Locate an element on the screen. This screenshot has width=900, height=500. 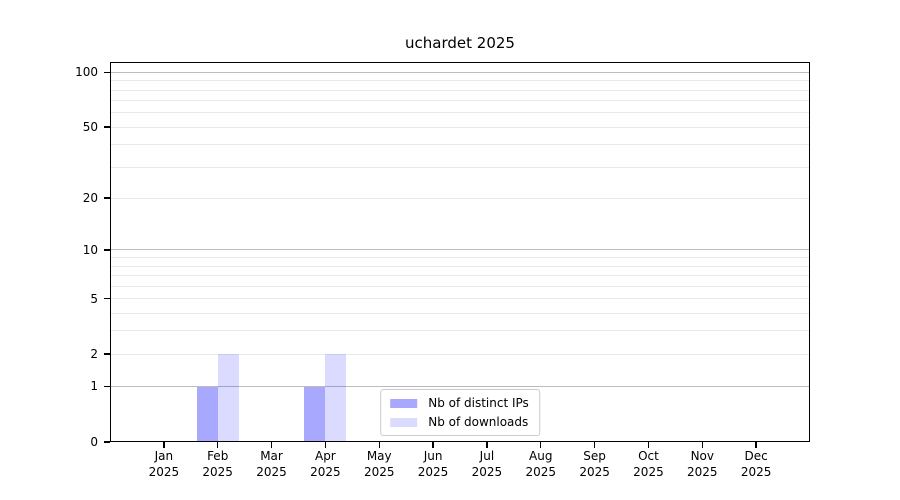
legend-item: Nb of downloads is located at coordinates (459, 422).